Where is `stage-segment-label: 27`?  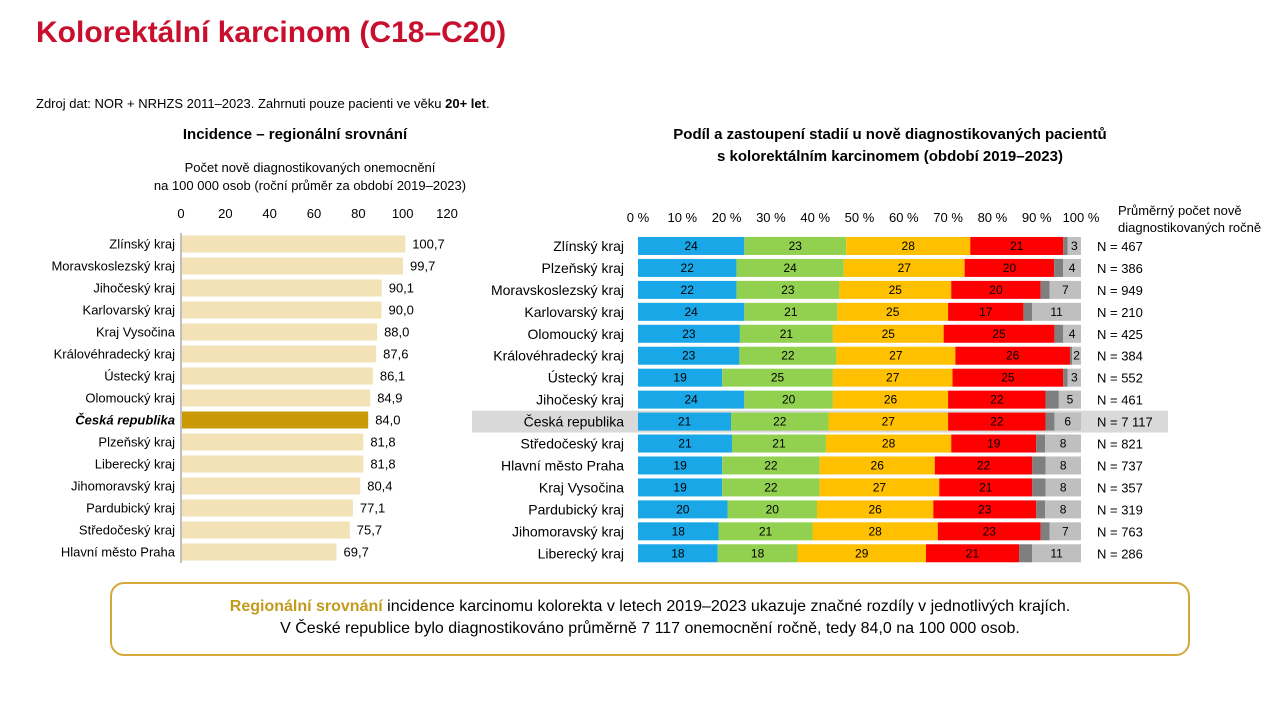
stage-segment-label: 27 is located at coordinates (905, 268).